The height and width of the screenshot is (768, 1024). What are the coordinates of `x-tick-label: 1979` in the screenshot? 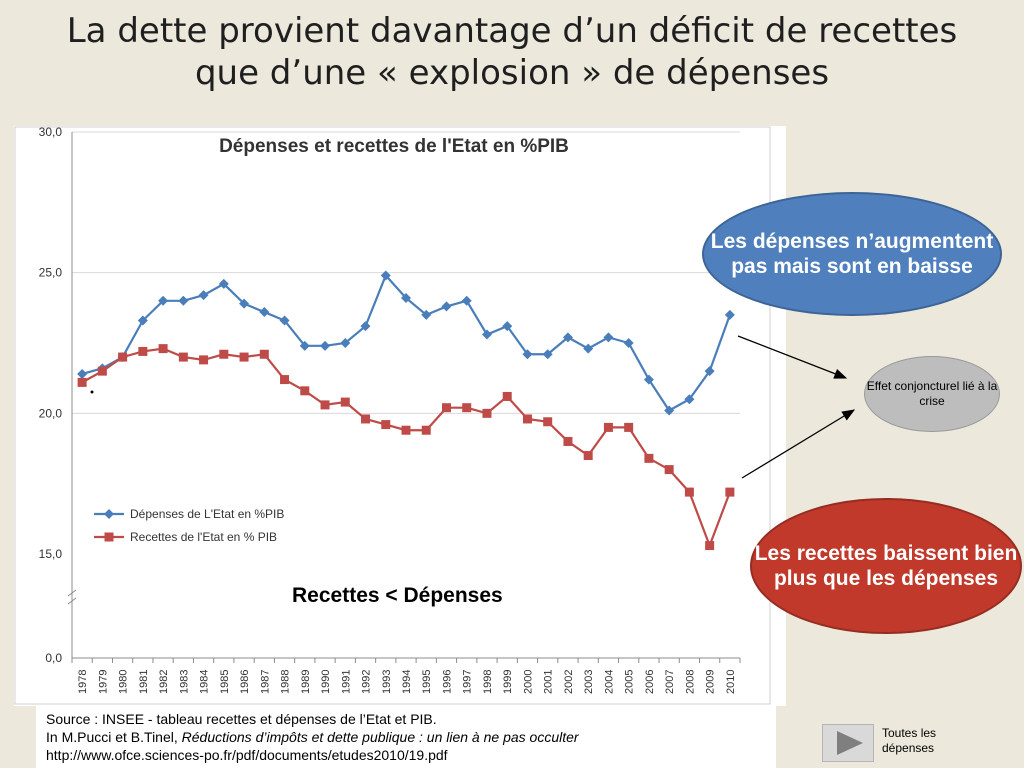 It's located at (103, 682).